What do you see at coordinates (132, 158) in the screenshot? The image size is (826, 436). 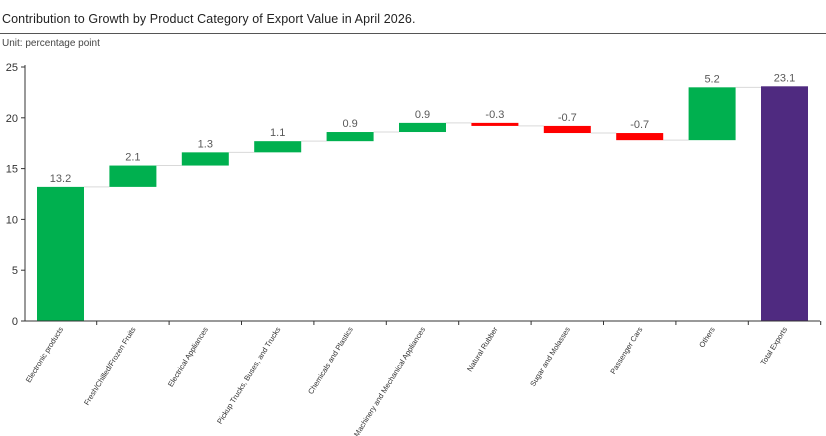 I see `data-label: 2.1` at bounding box center [132, 158].